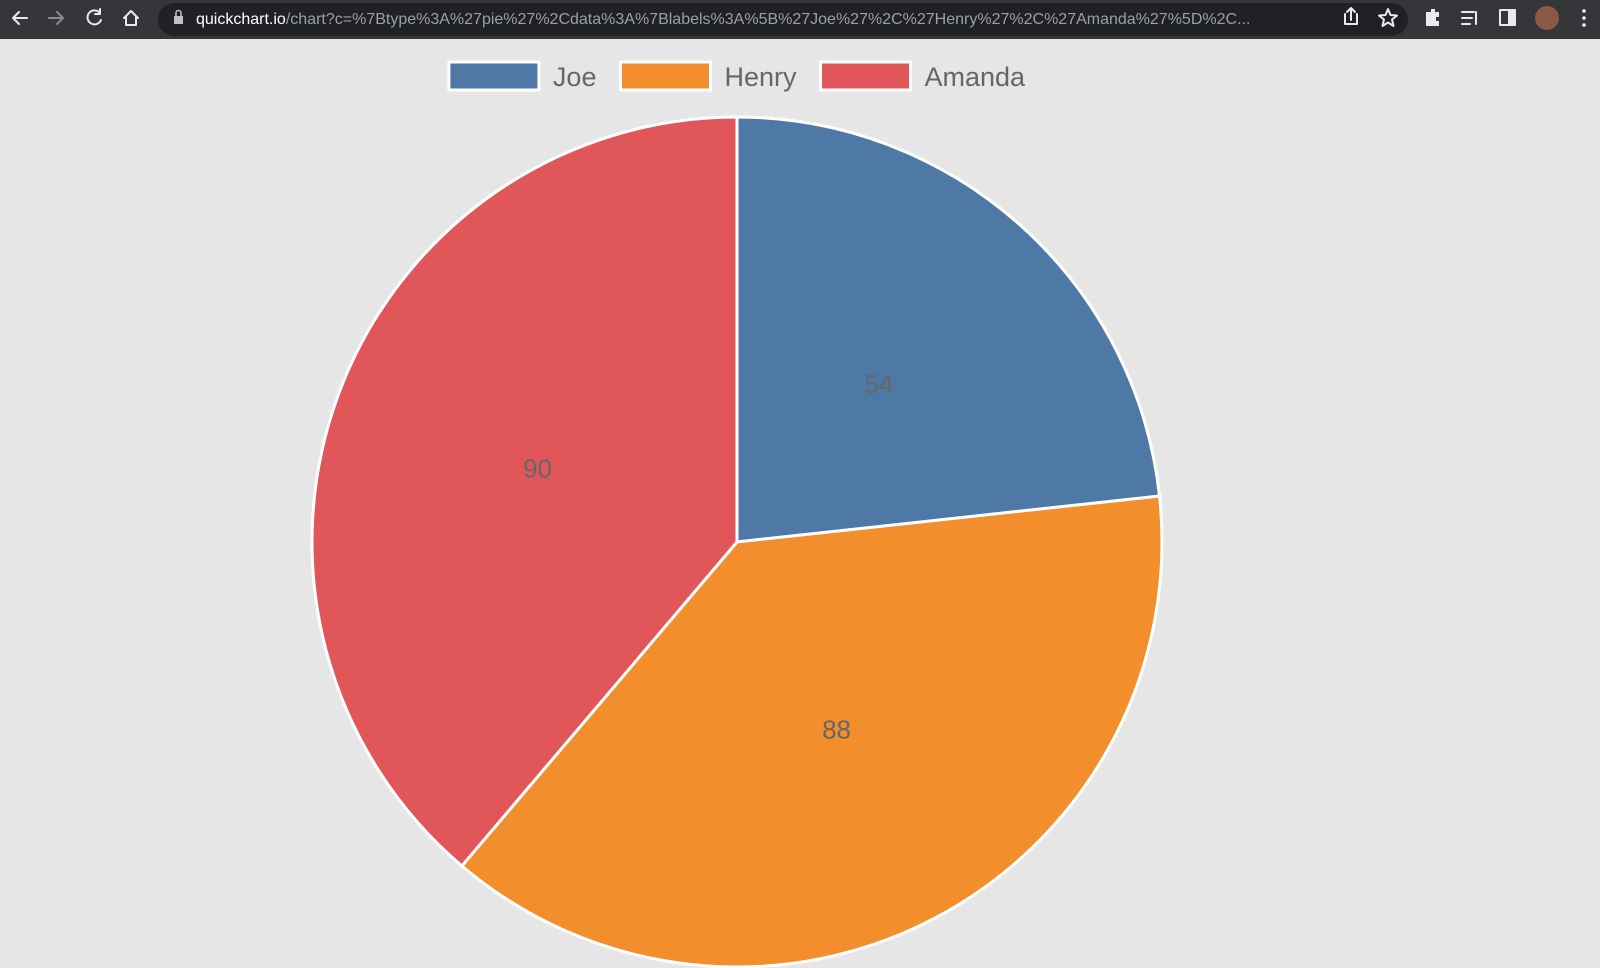 The height and width of the screenshot is (968, 1600). I want to click on profile-avatar, so click(1547, 18).